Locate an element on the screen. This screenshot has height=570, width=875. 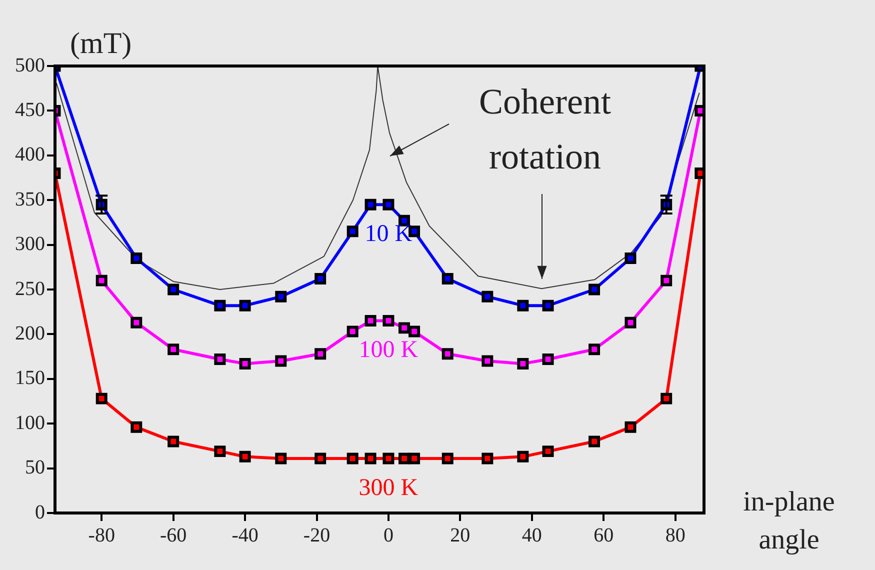
y-axis-title: (mT) is located at coordinates (101, 43).